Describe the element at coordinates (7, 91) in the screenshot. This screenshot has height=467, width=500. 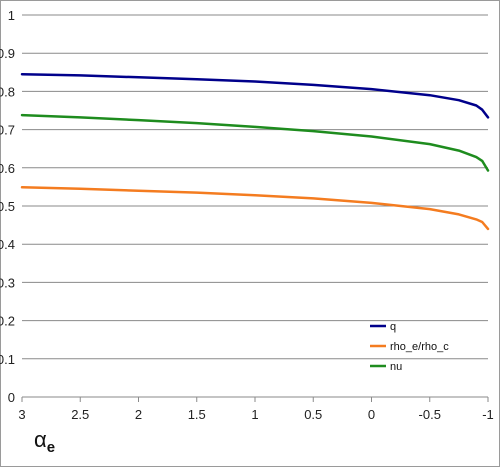
I see `y-tick-label: 0.8` at that location.